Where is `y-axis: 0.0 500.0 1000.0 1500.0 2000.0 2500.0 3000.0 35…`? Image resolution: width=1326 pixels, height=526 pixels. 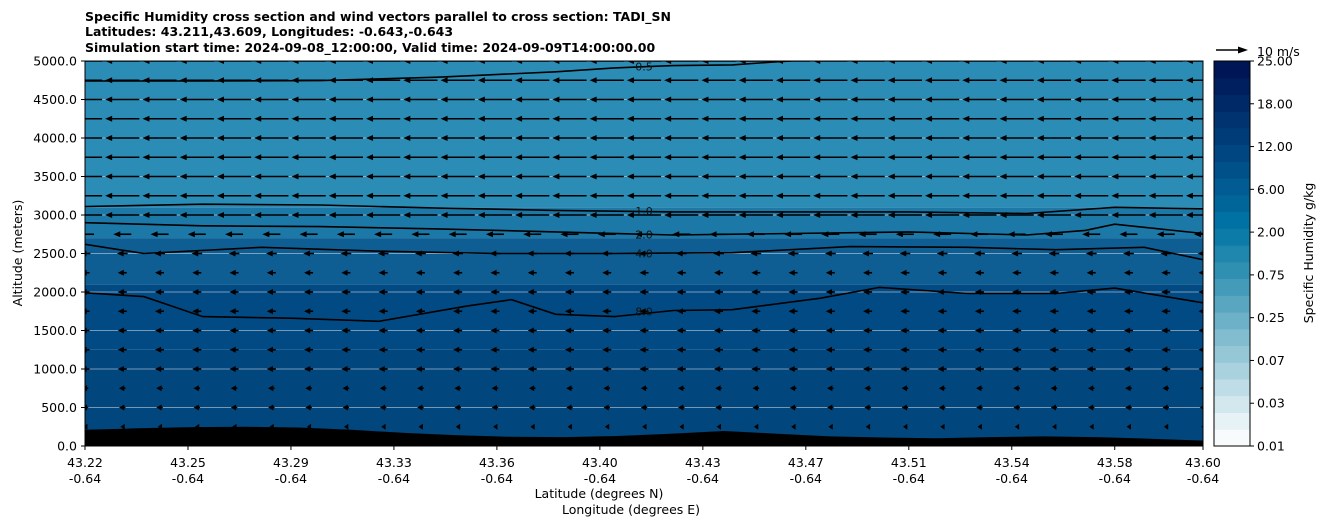 y-axis: 0.0 500.0 1000.0 1500.0 2000.0 2500.0 3000.0 35… is located at coordinates (59, 254).